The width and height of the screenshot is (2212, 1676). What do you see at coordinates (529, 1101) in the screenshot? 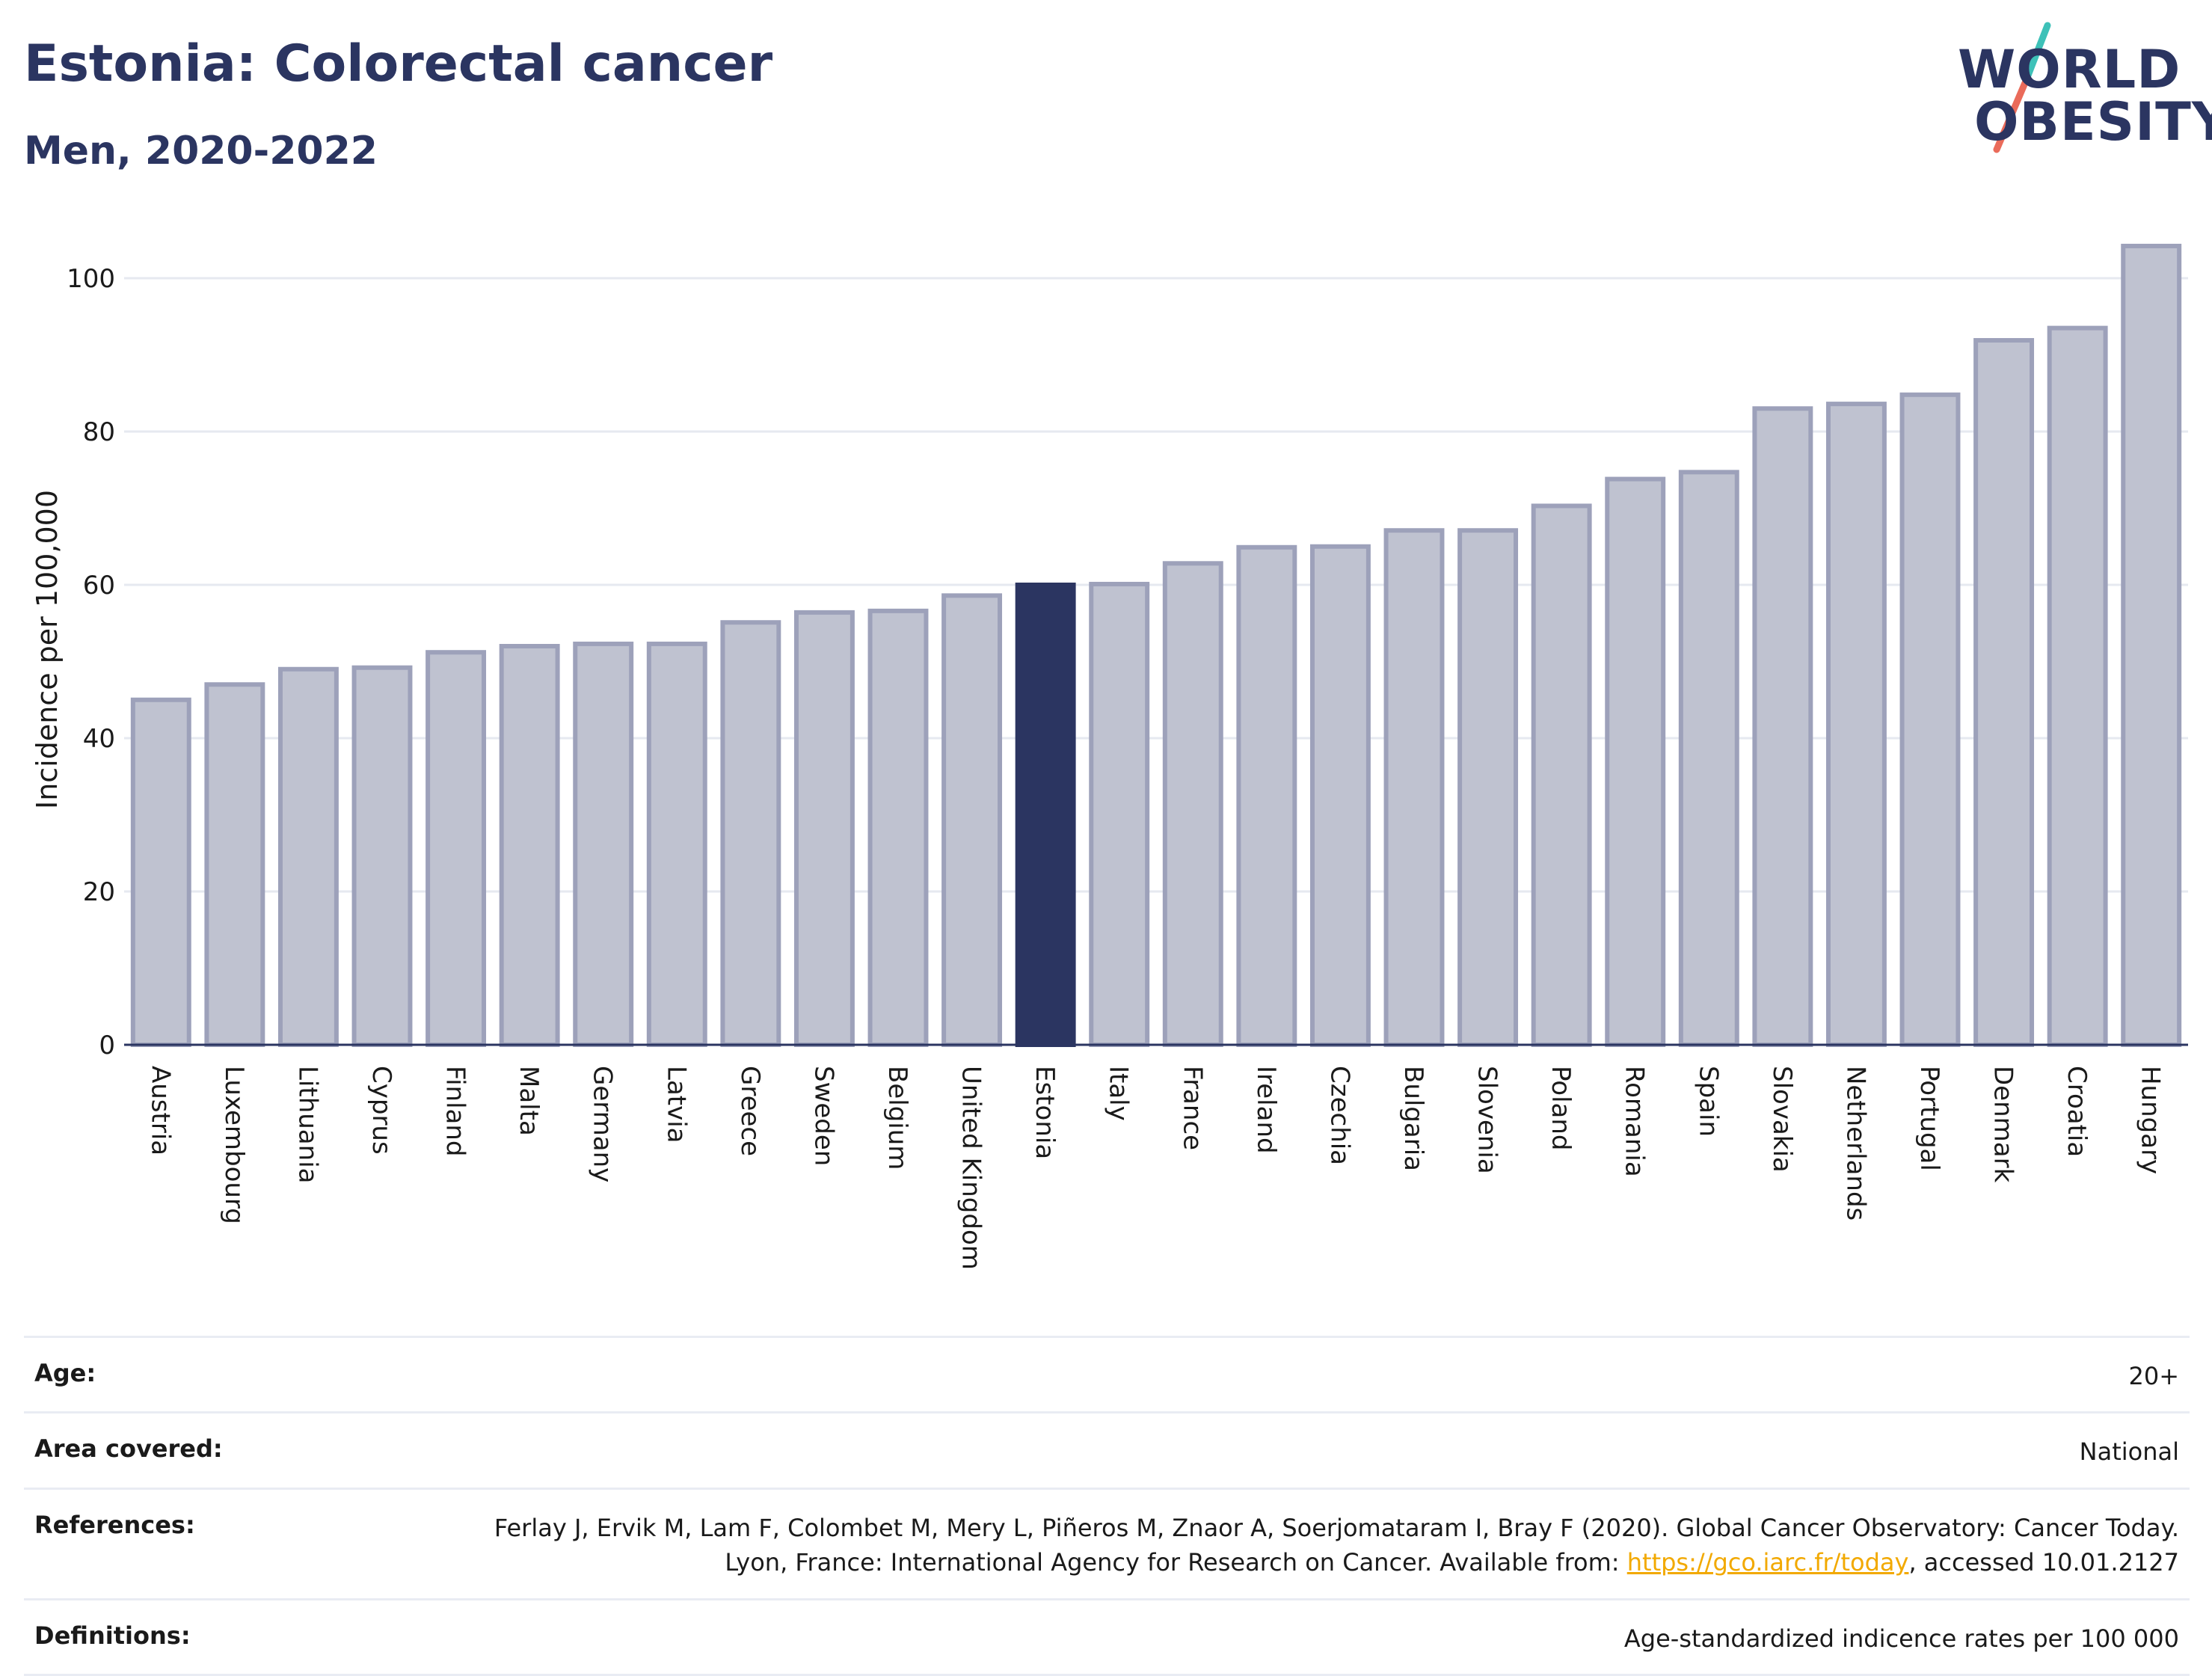
I see `x-tick-label: Malta` at bounding box center [529, 1101].